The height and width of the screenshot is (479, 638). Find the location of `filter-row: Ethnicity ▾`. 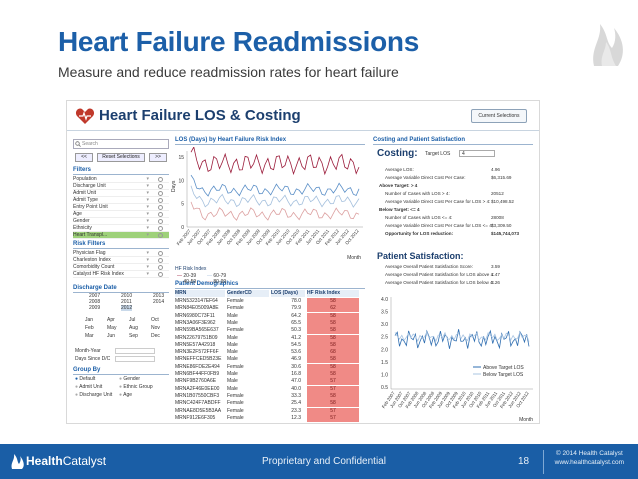

filter-row: Ethnicity ▾ is located at coordinates (121, 228).